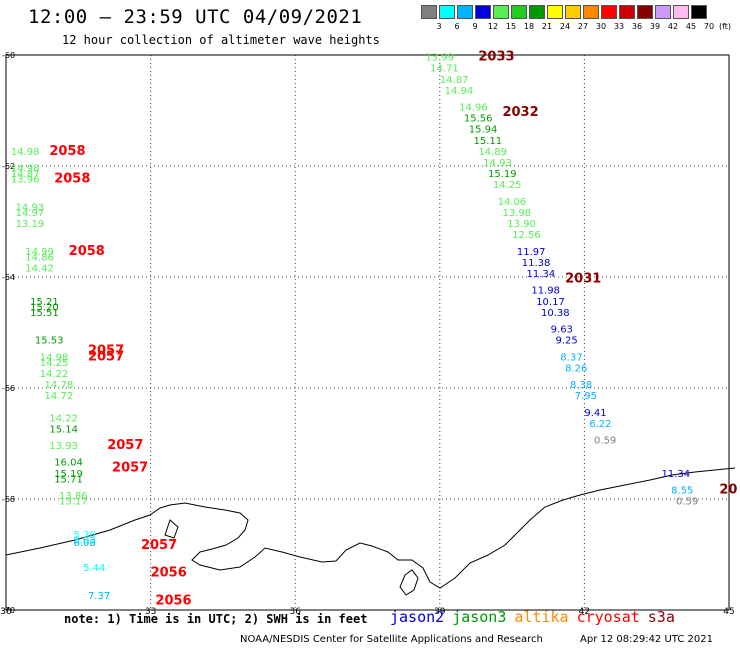  I want to click on wave-height-value: 13.93, so click(63, 446).